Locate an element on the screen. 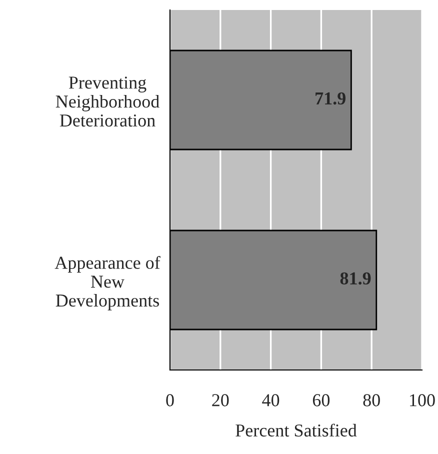  data-label: 71.9 is located at coordinates (331, 98).